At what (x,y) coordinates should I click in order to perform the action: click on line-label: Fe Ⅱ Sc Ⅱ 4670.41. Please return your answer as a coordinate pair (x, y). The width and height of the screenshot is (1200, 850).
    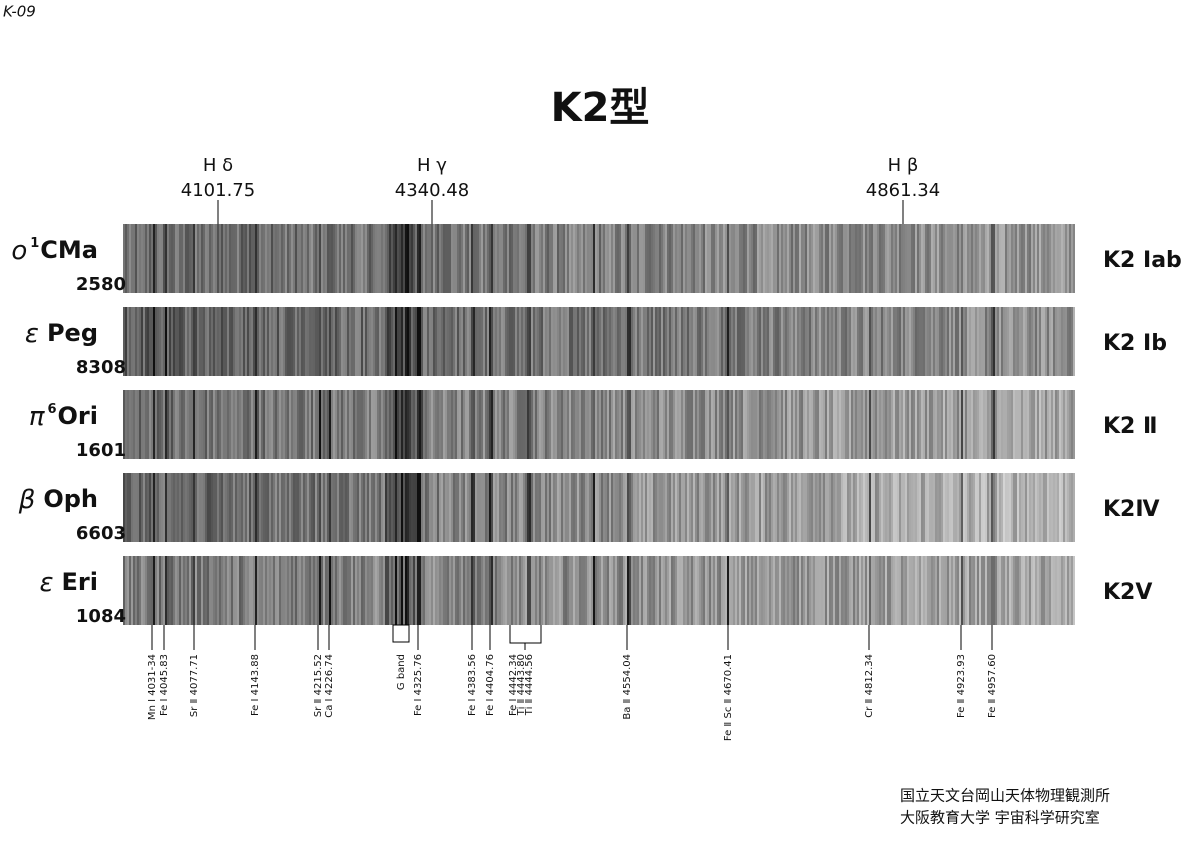
    Looking at the image, I should click on (728, 697).